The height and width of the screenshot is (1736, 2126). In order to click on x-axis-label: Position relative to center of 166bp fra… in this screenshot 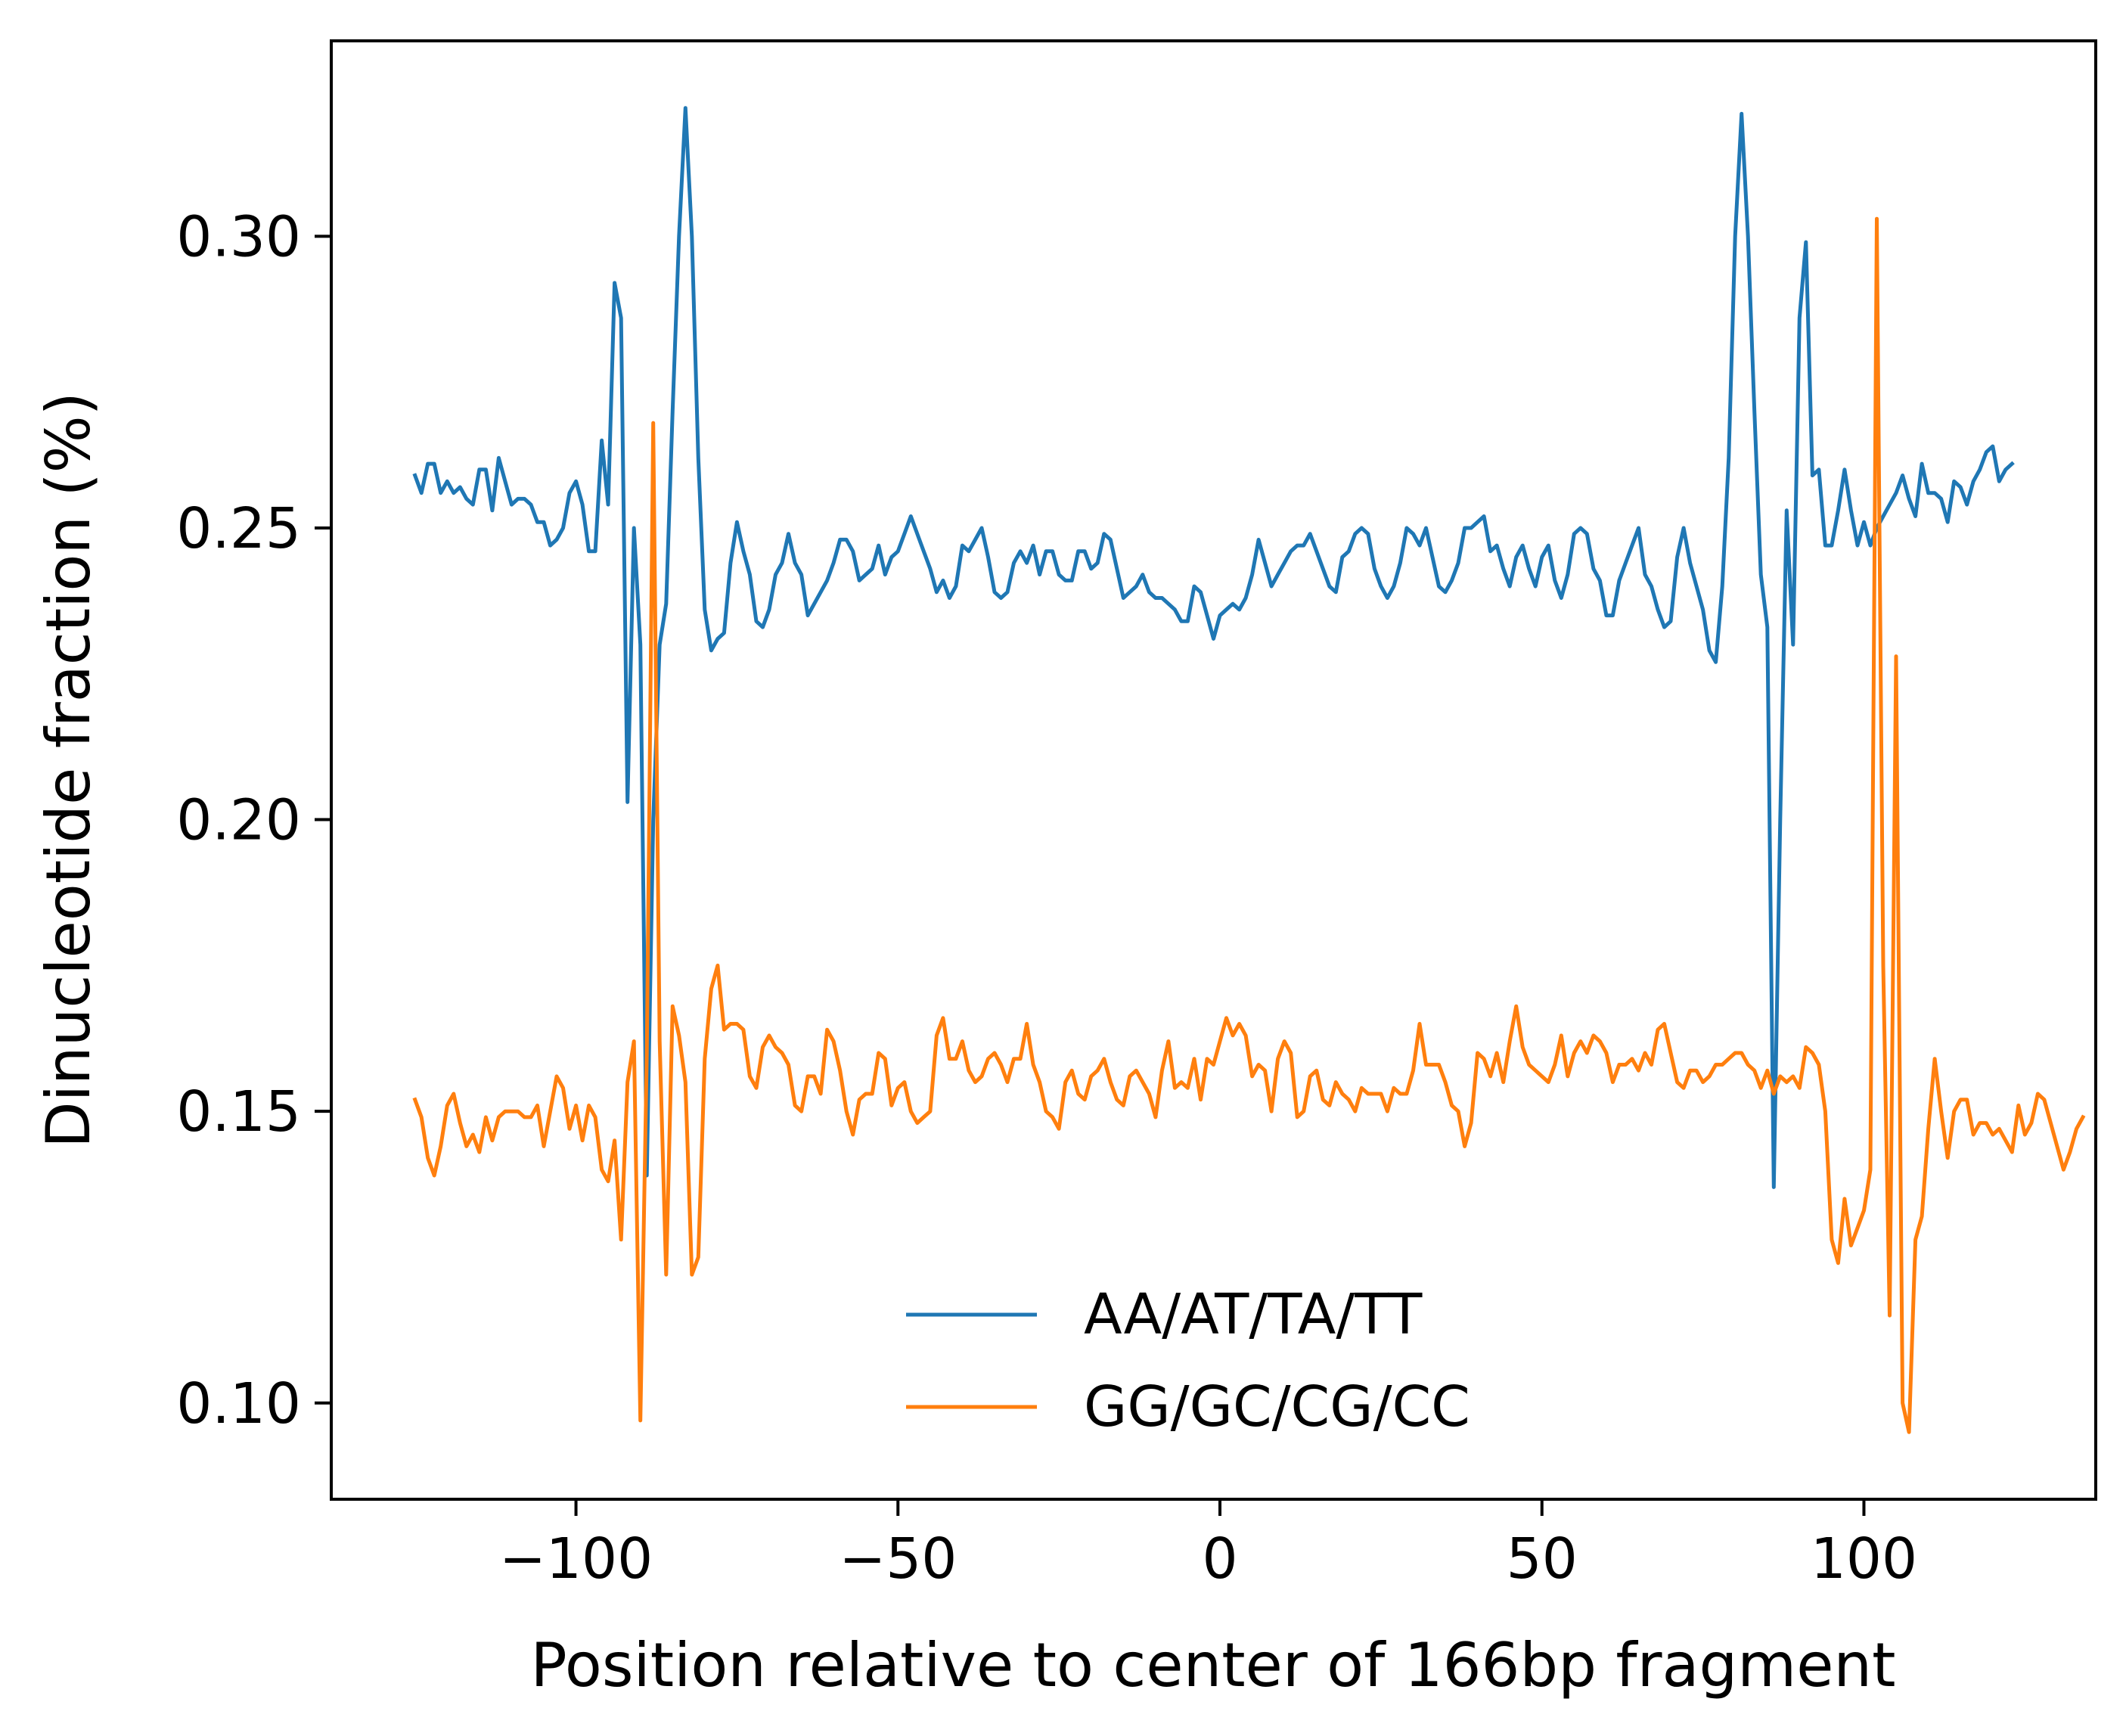, I will do `click(1214, 1665)`.